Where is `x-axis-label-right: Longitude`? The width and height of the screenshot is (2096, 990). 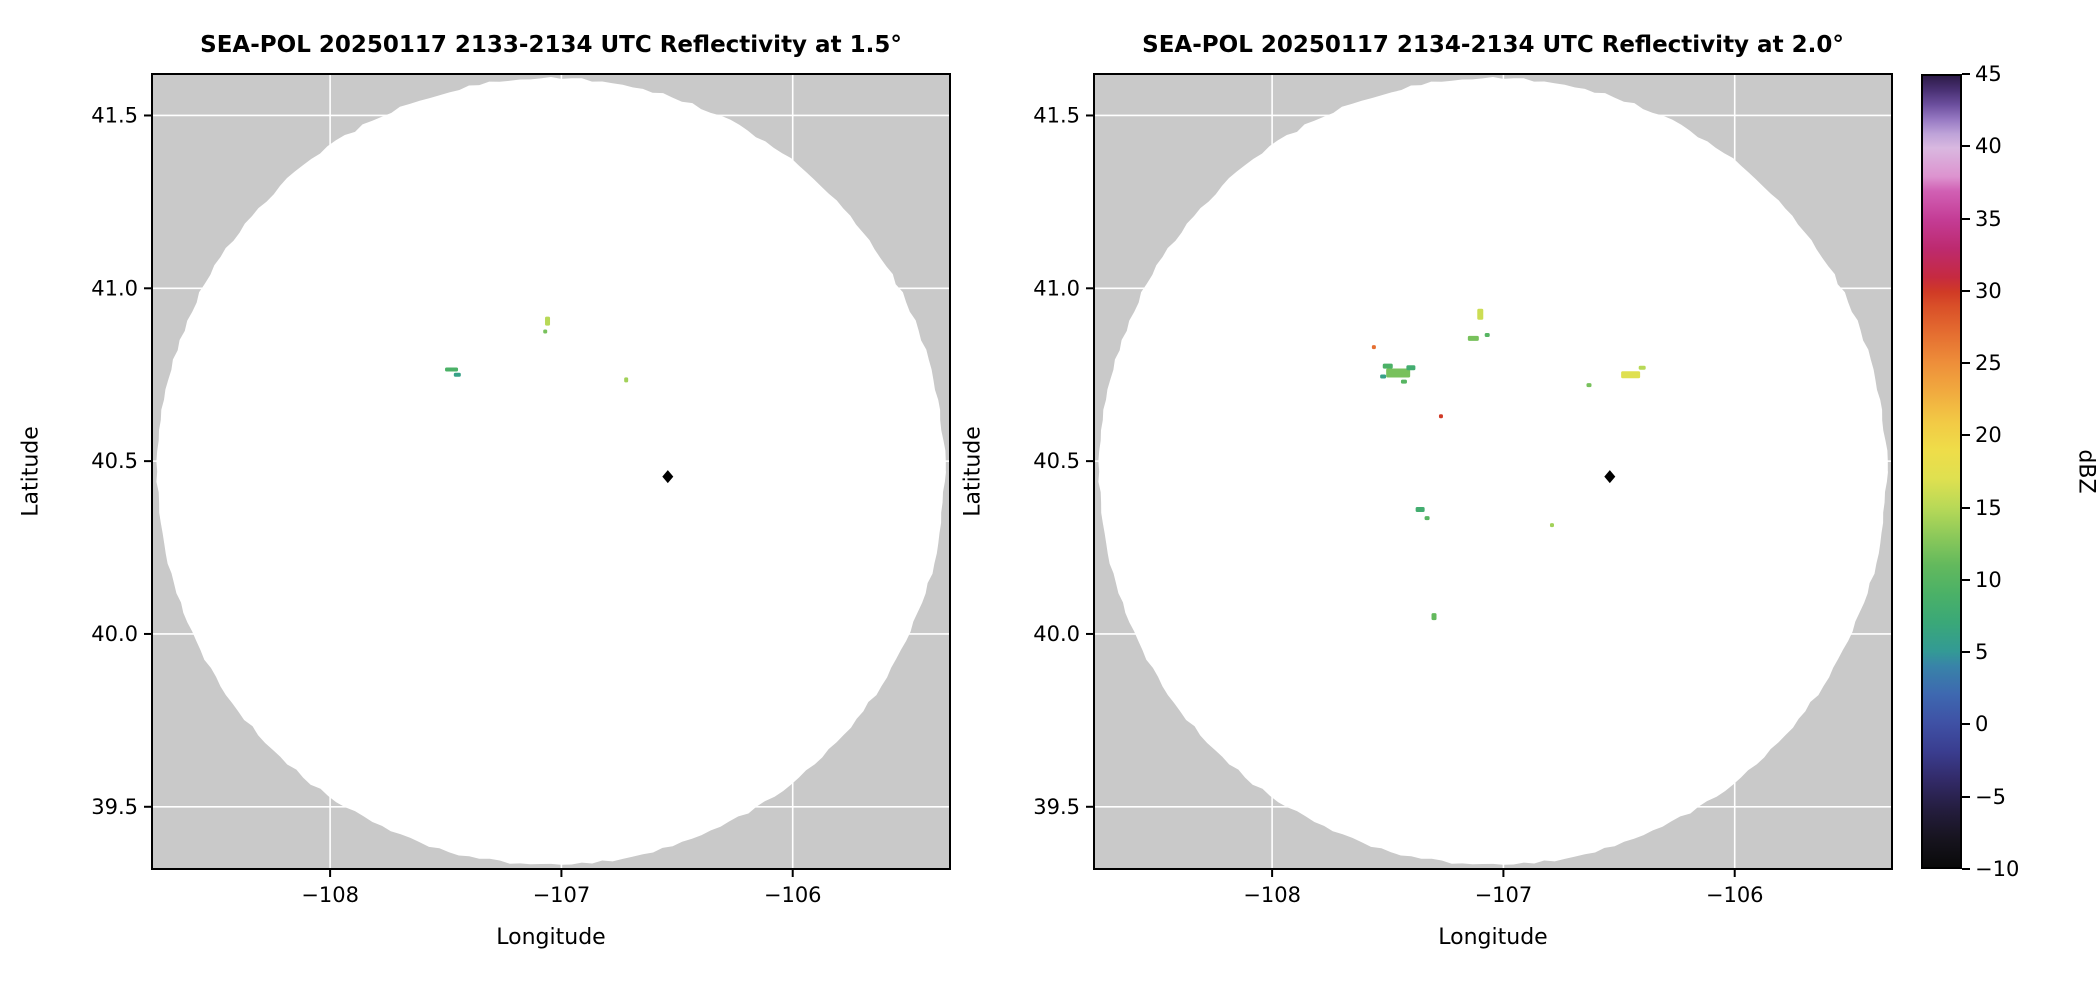 x-axis-label-right: Longitude is located at coordinates (1493, 937).